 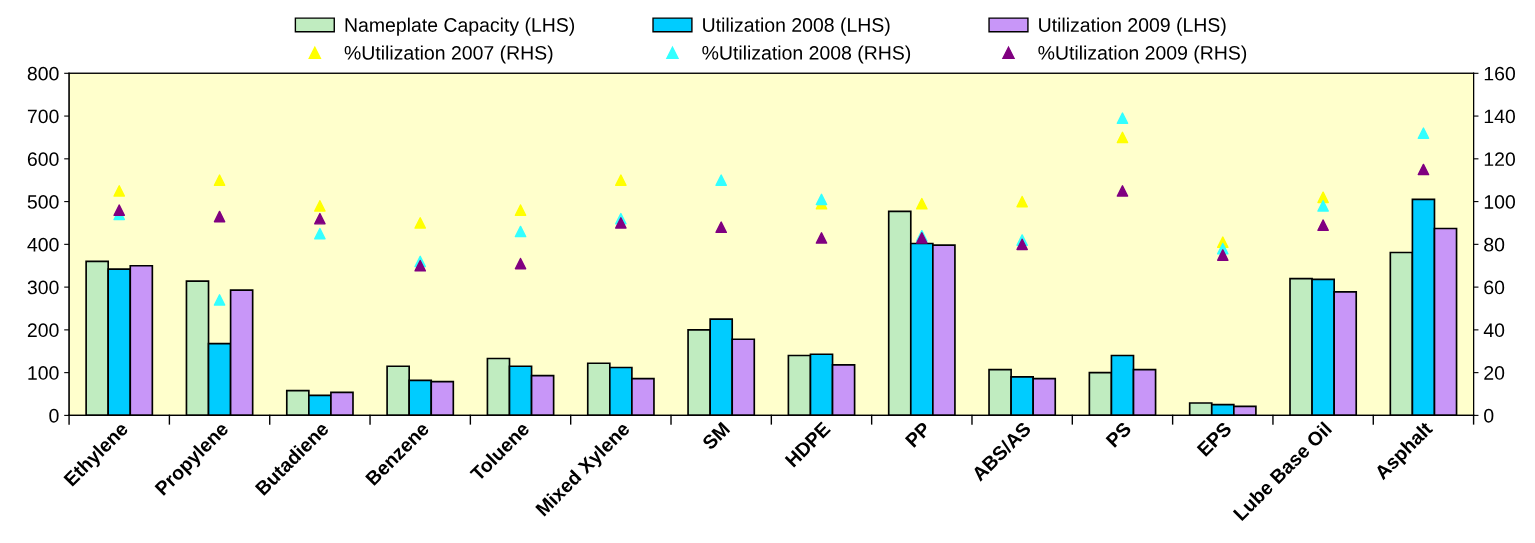 What do you see at coordinates (1489, 415) in the screenshot?
I see `y2-tick-label: 0` at bounding box center [1489, 415].